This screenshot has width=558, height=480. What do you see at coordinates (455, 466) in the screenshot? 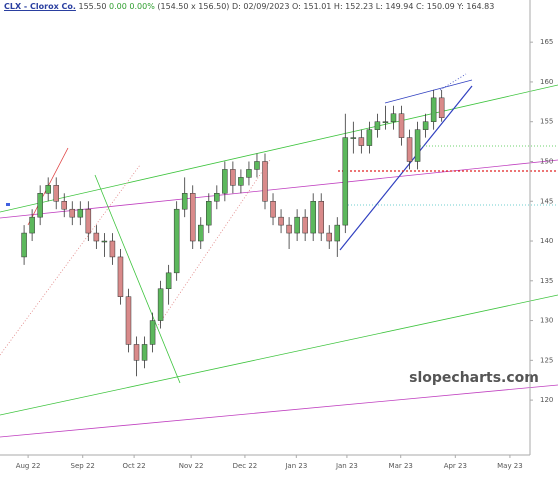
I see `x-tick-label: Apr 23` at bounding box center [455, 466].